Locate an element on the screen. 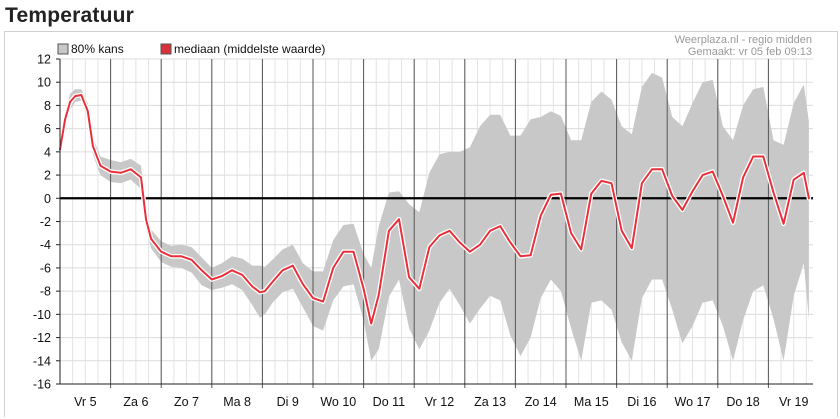  source-line-2: Gemaakt: vr 05 feb 09:13 is located at coordinates (750, 52).